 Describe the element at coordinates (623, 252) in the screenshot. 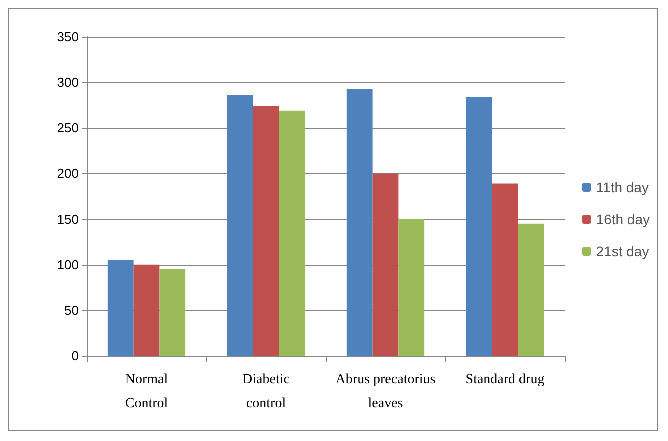

I see `legend-label: 21st day` at that location.